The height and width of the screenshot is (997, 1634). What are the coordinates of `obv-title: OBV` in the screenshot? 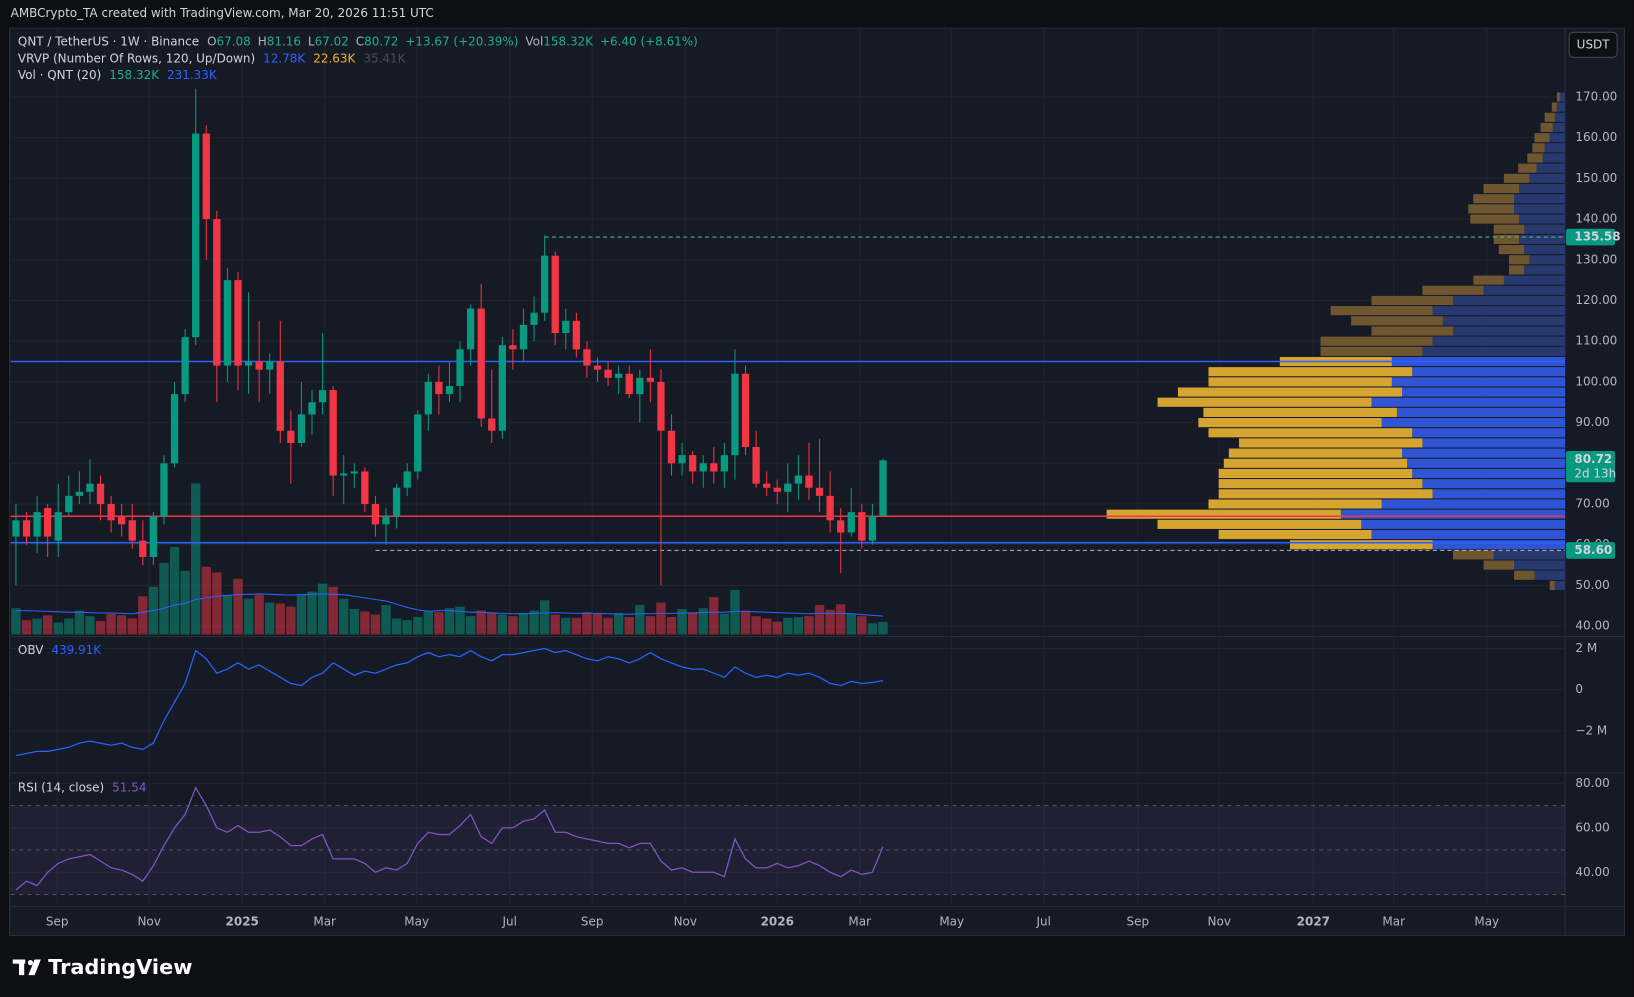 It's located at (31, 650).